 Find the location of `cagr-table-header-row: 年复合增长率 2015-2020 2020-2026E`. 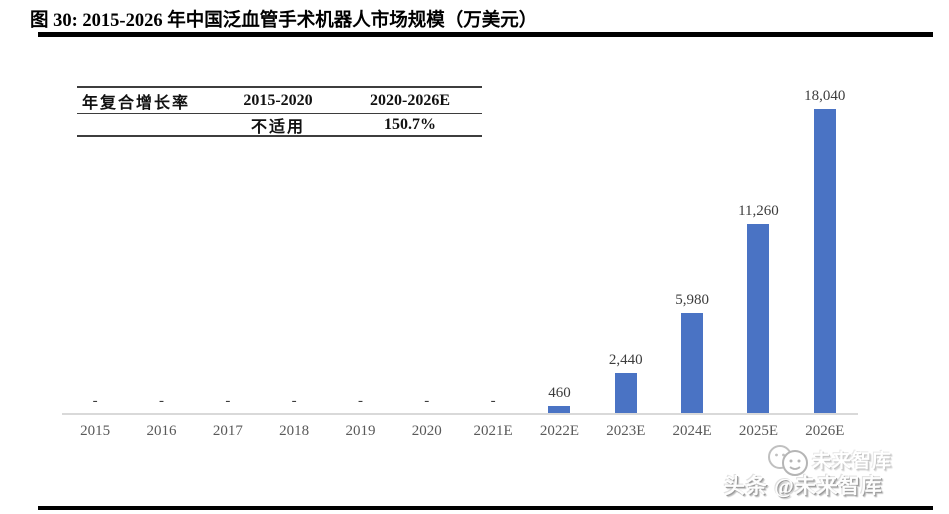

cagr-table-header-row: 年复合增长率 2015-2020 2020-2026E is located at coordinates (279, 101).